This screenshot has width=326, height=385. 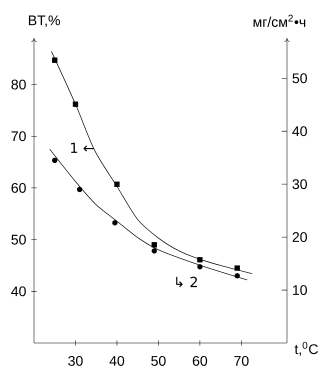 I want to click on y2-tick-label: 50, so click(x=299, y=78).